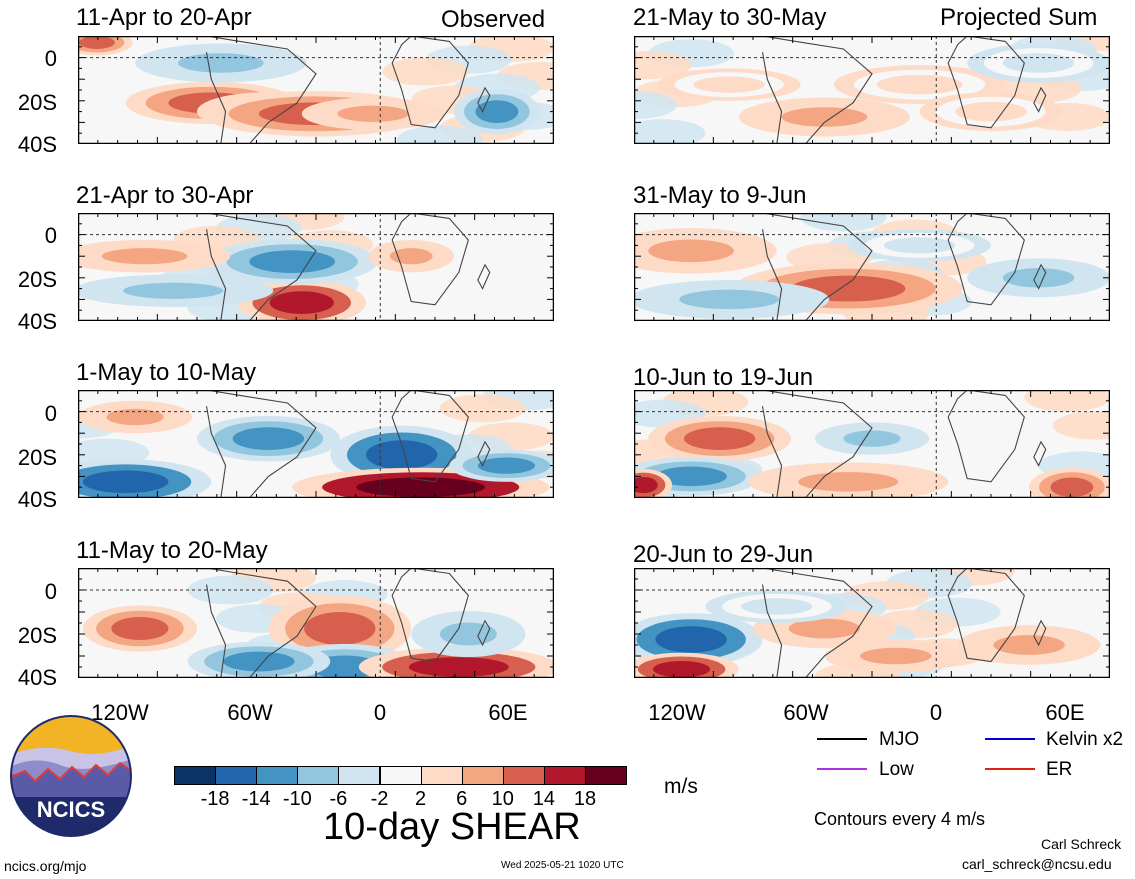 This screenshot has width=1135, height=879. What do you see at coordinates (421, 799) in the screenshot?
I see `colorbar-tick-label: 2` at bounding box center [421, 799].